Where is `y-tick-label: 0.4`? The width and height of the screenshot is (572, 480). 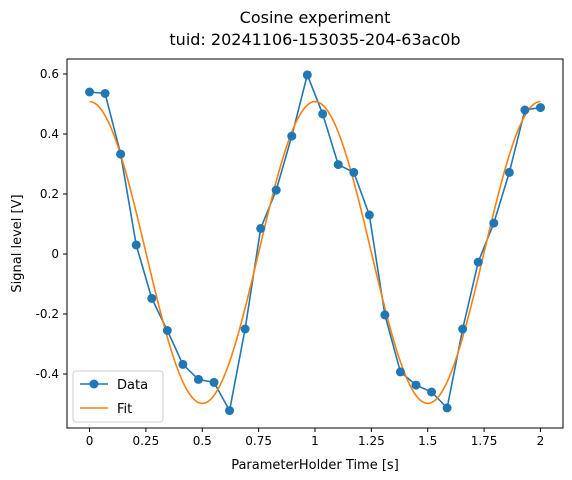 y-tick-label: 0.4 is located at coordinates (49, 134).